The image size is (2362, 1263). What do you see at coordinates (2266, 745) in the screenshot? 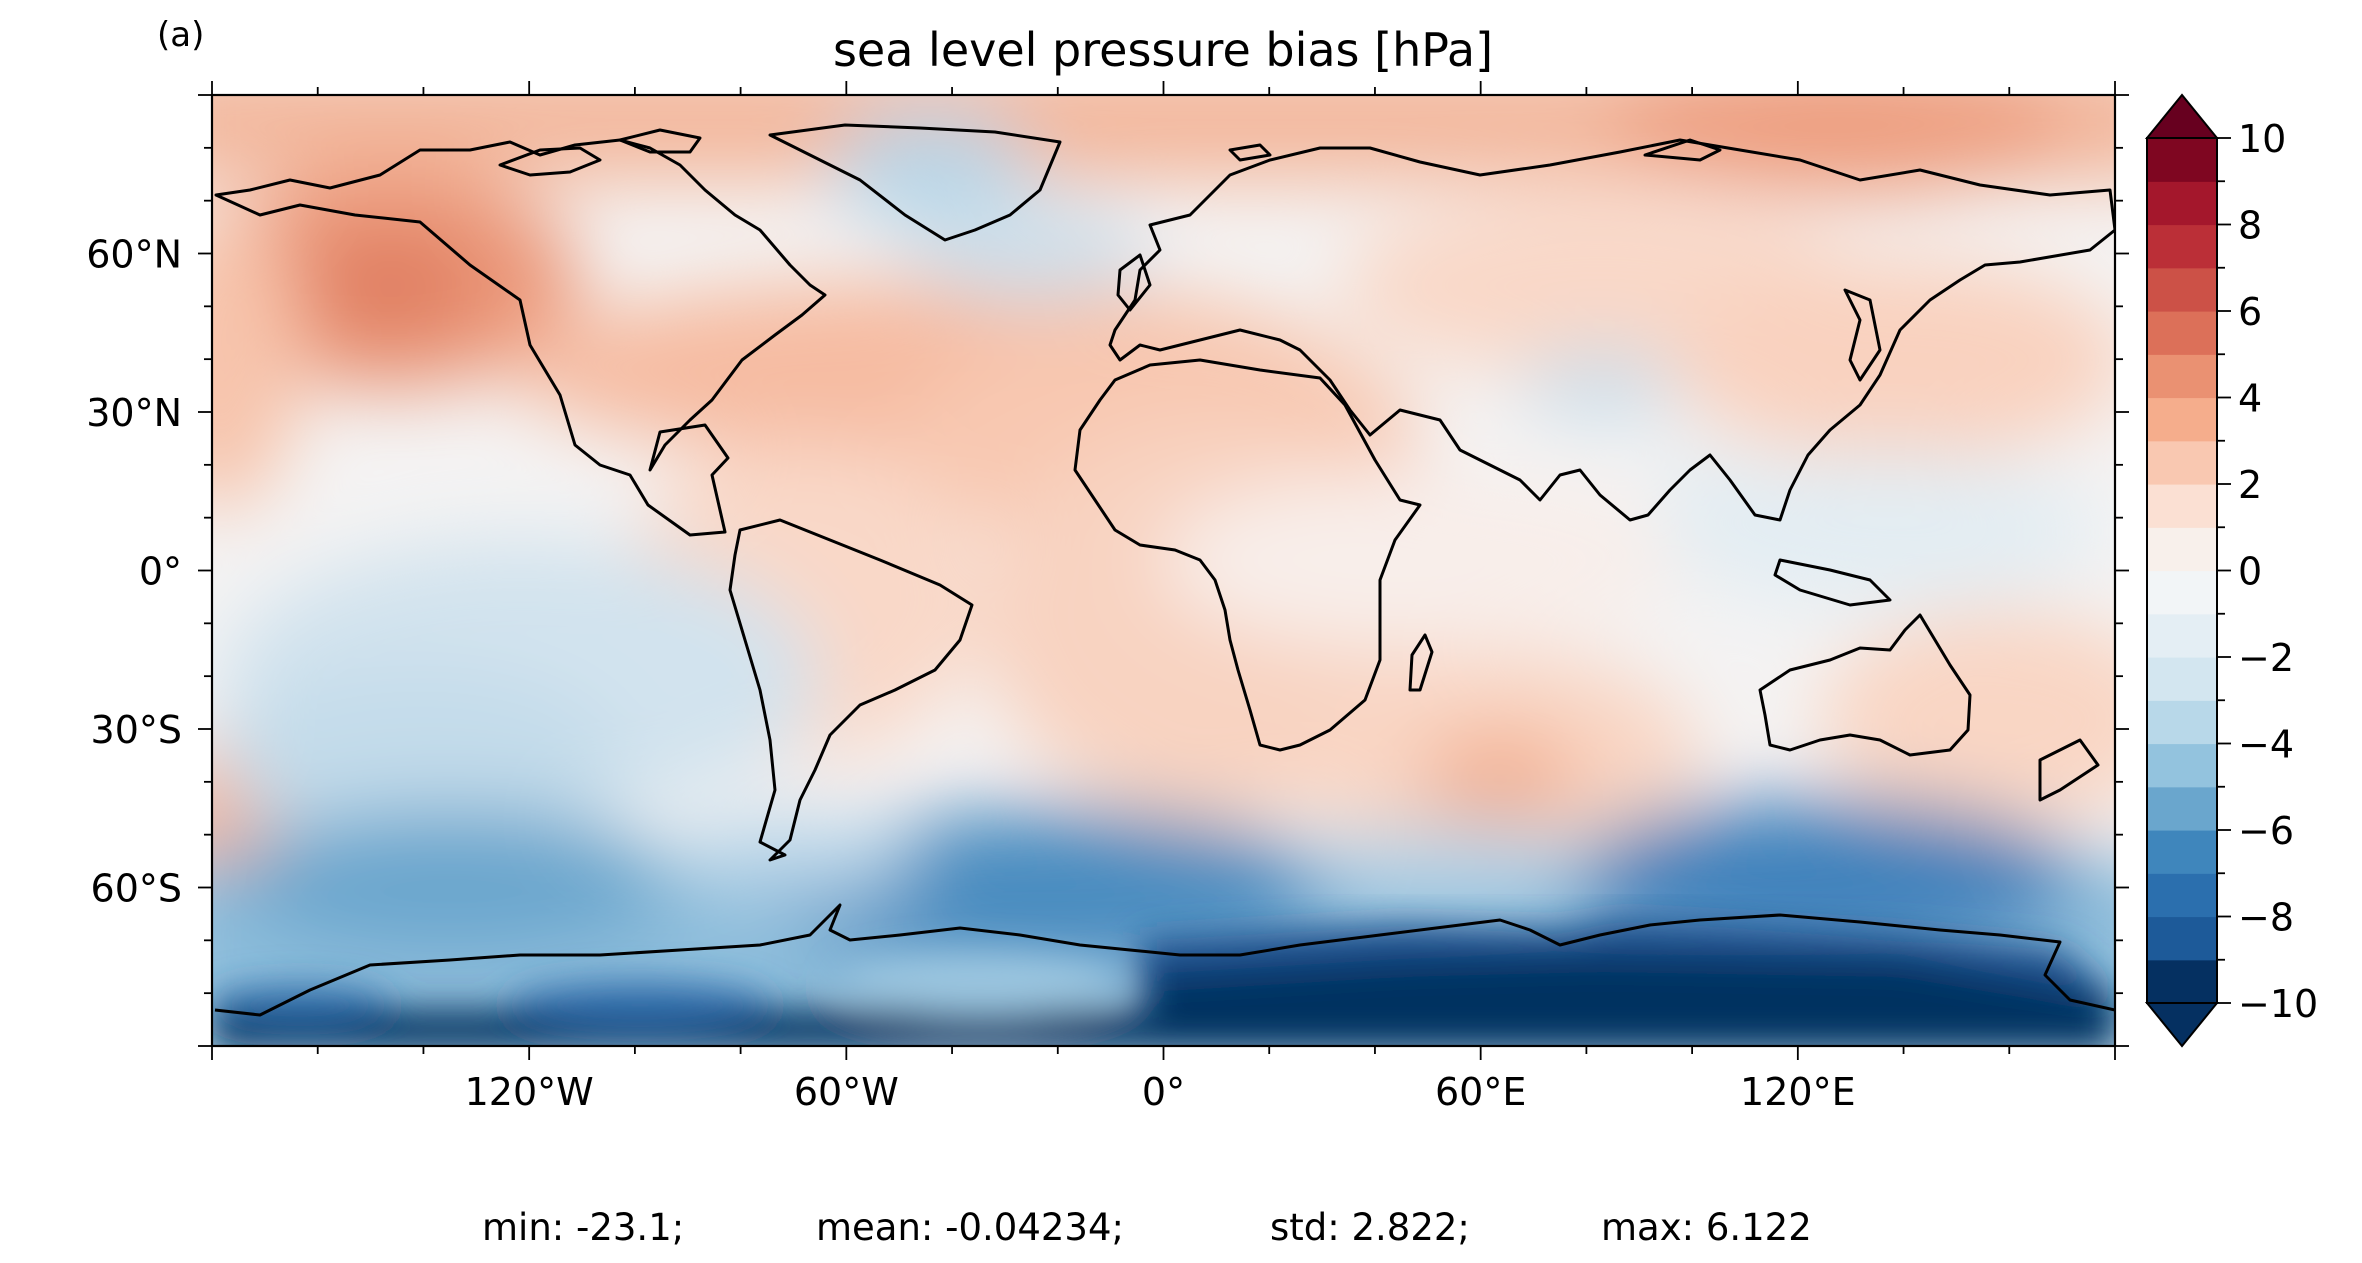
I see `colorbar-tick-label: −4` at bounding box center [2266, 745].